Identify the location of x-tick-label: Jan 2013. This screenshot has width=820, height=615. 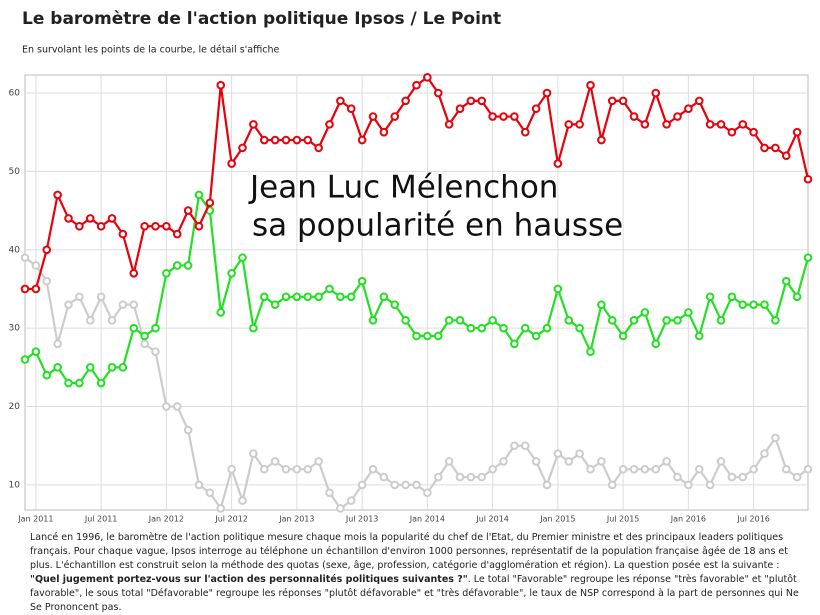
(296, 519).